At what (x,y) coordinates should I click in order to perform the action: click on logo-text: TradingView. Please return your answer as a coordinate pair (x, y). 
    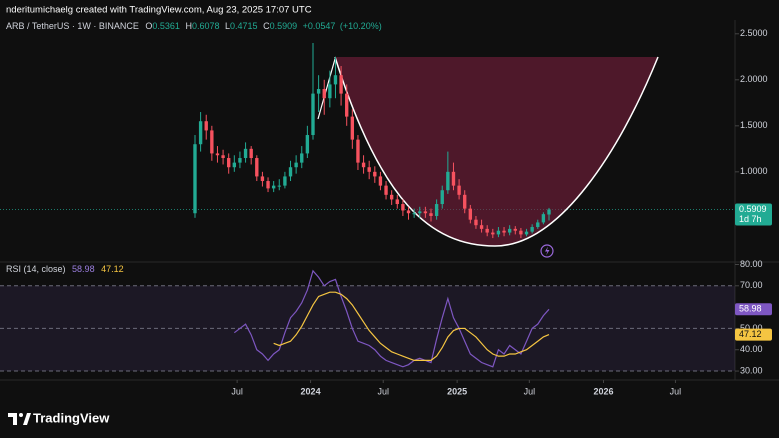
    Looking at the image, I should click on (71, 417).